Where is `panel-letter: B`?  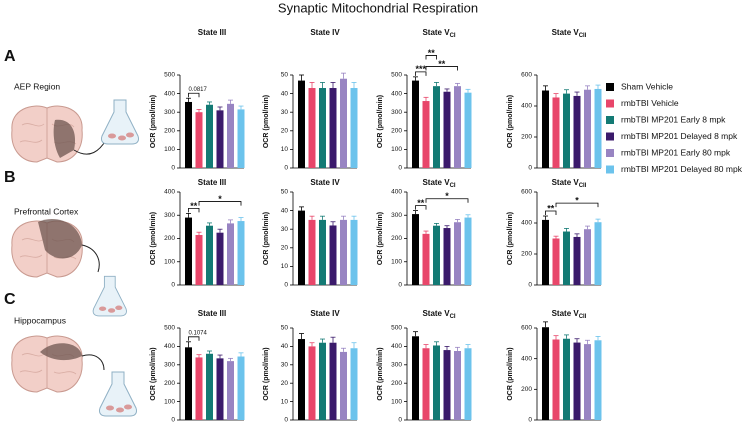
panel-letter: B is located at coordinates (10, 177).